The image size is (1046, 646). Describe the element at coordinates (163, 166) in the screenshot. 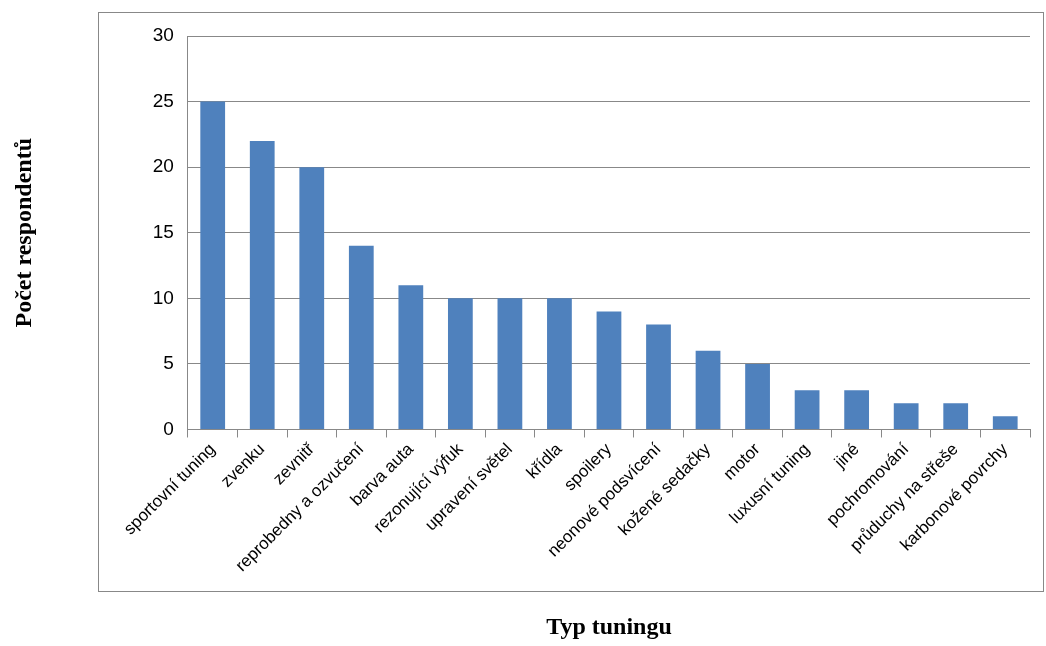

I see `y-tick-label: 20` at that location.